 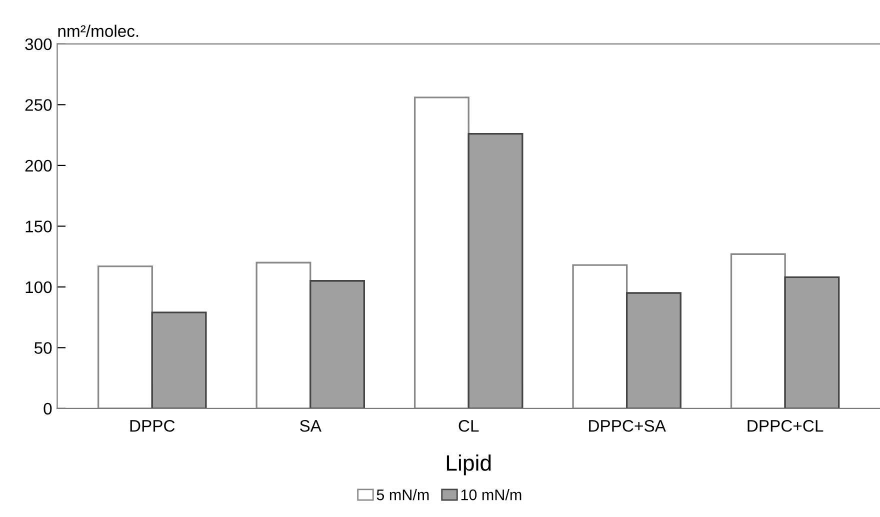 I want to click on x-tick-label: DPPC, so click(x=152, y=426).